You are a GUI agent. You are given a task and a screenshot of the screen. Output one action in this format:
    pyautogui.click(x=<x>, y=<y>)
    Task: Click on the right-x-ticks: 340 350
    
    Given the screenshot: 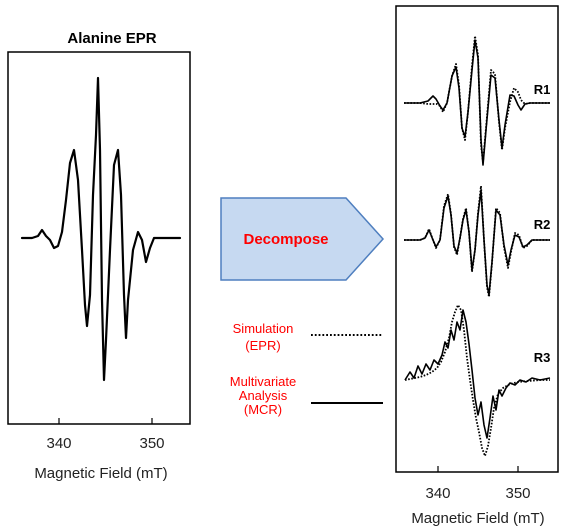 What is the action you would take?
    pyautogui.click(x=478, y=484)
    